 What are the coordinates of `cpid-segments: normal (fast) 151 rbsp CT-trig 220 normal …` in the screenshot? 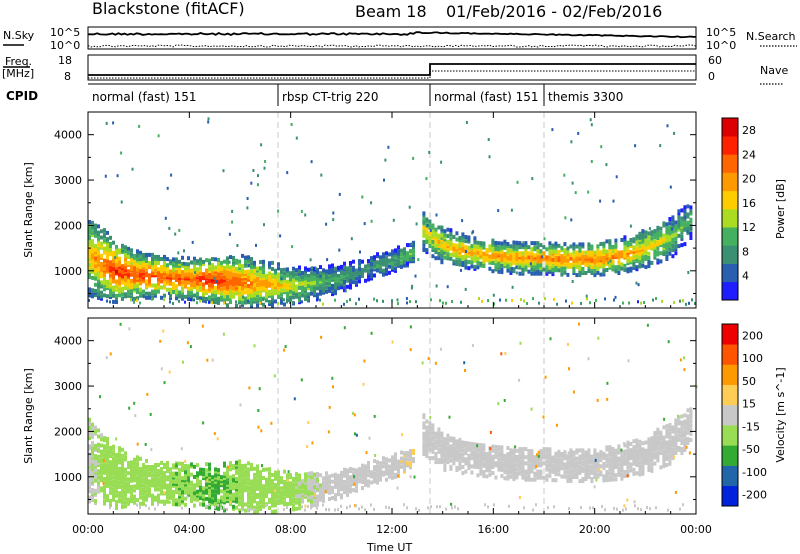 It's located at (357, 95).